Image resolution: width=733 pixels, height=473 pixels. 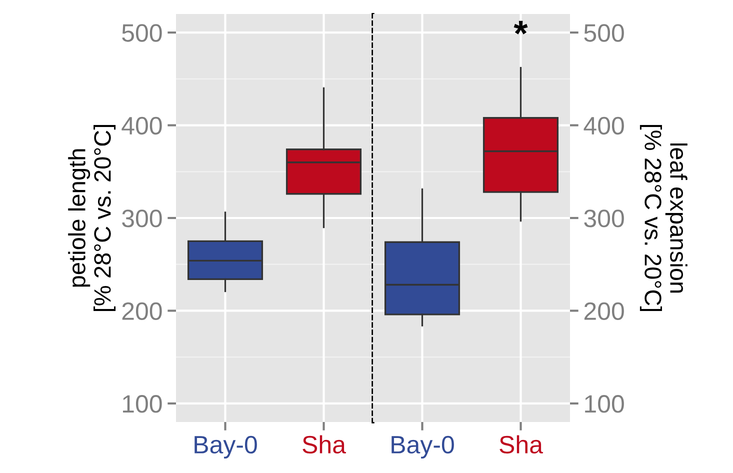 I want to click on y-axis-title: leaf expansion [% 28°C vs. 20°C], so click(x=664, y=218).